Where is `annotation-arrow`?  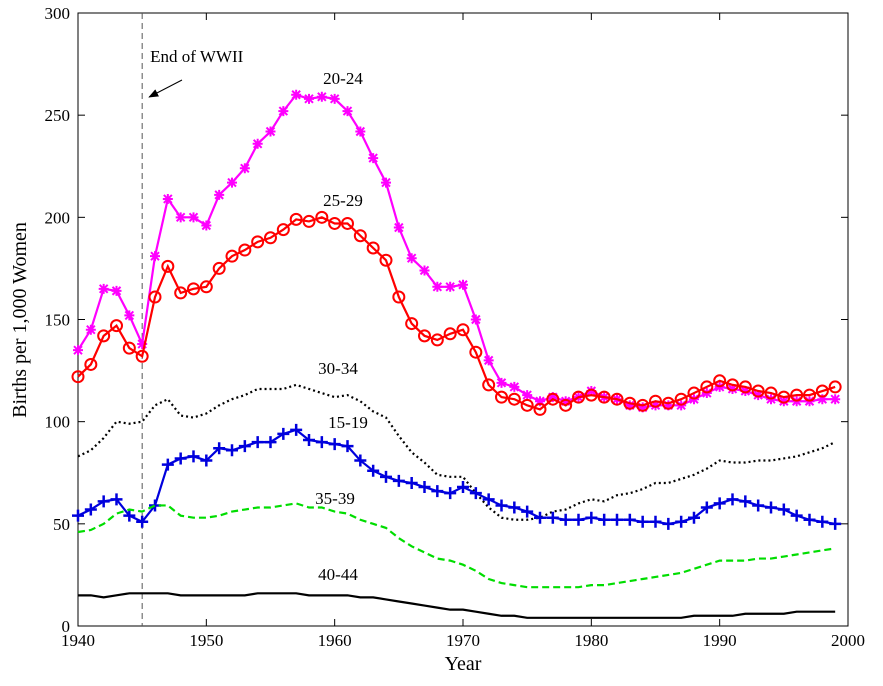
annotation-arrow is located at coordinates (165, 88).